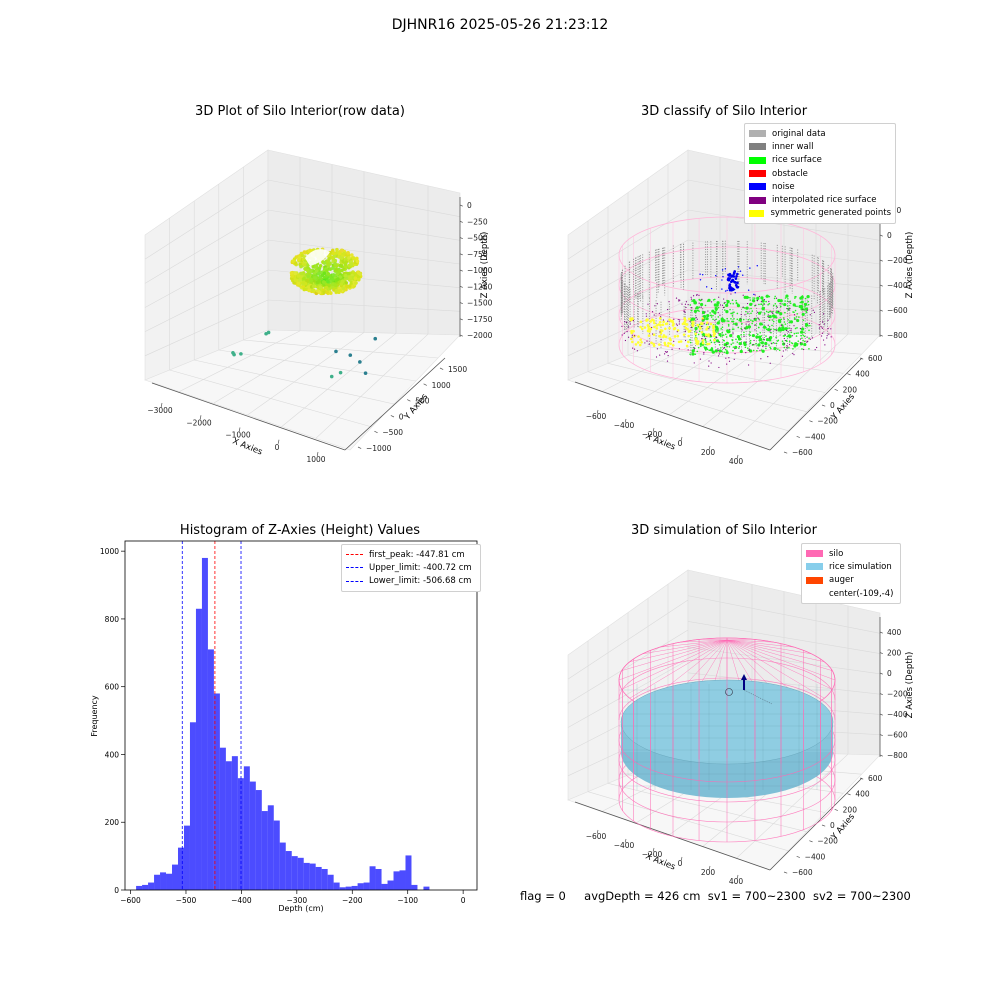 This screenshot has width=1000, height=1000. What do you see at coordinates (401, 416) in the screenshot?
I see `raw-y-tick-label: 0` at bounding box center [401, 416].